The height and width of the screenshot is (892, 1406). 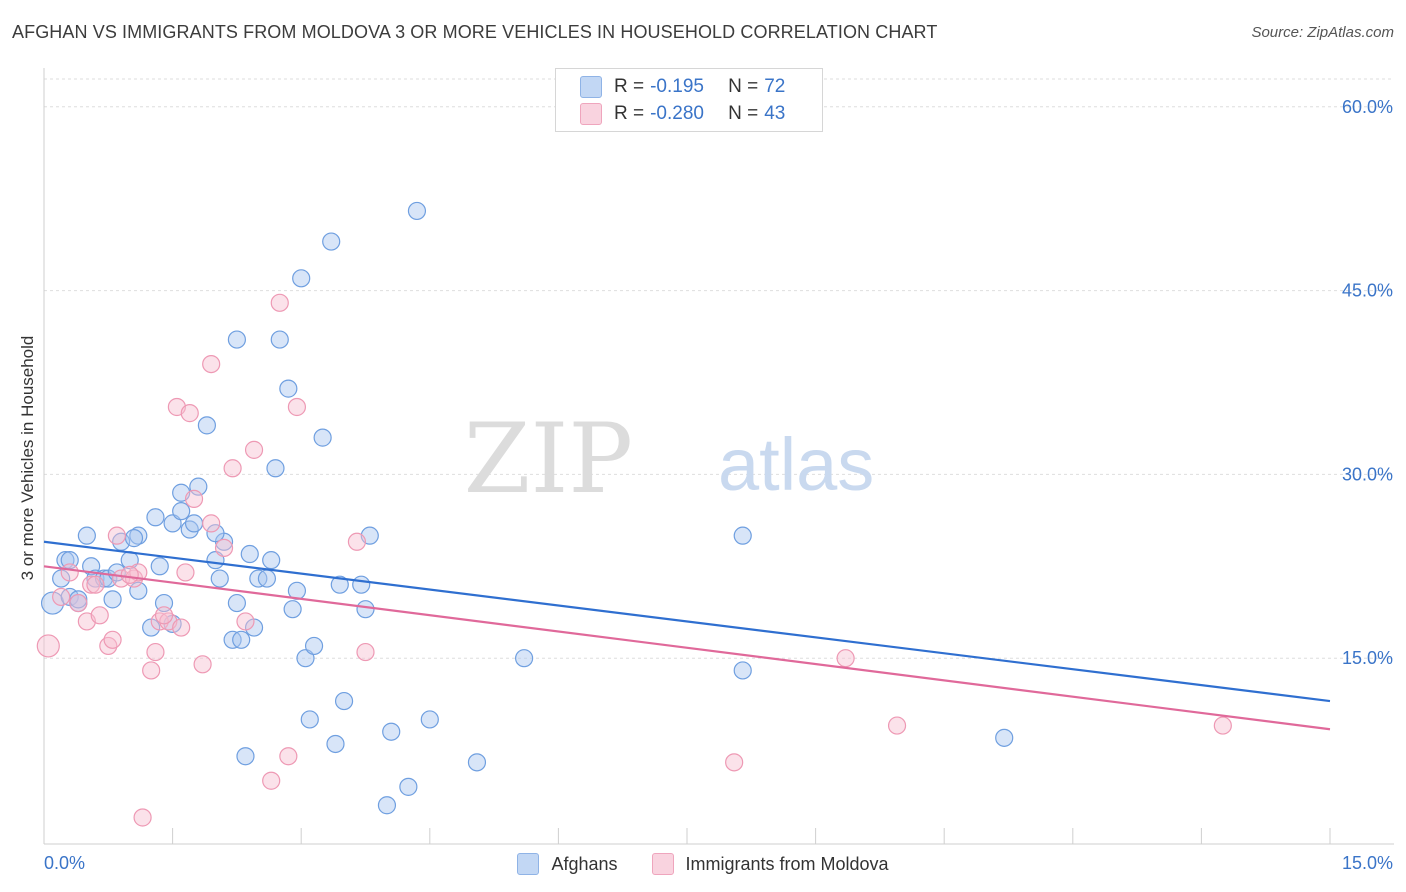 What do you see at coordinates (787, 863) in the screenshot?
I see `series-label-moldova: Immigrants from Moldova` at bounding box center [787, 863].